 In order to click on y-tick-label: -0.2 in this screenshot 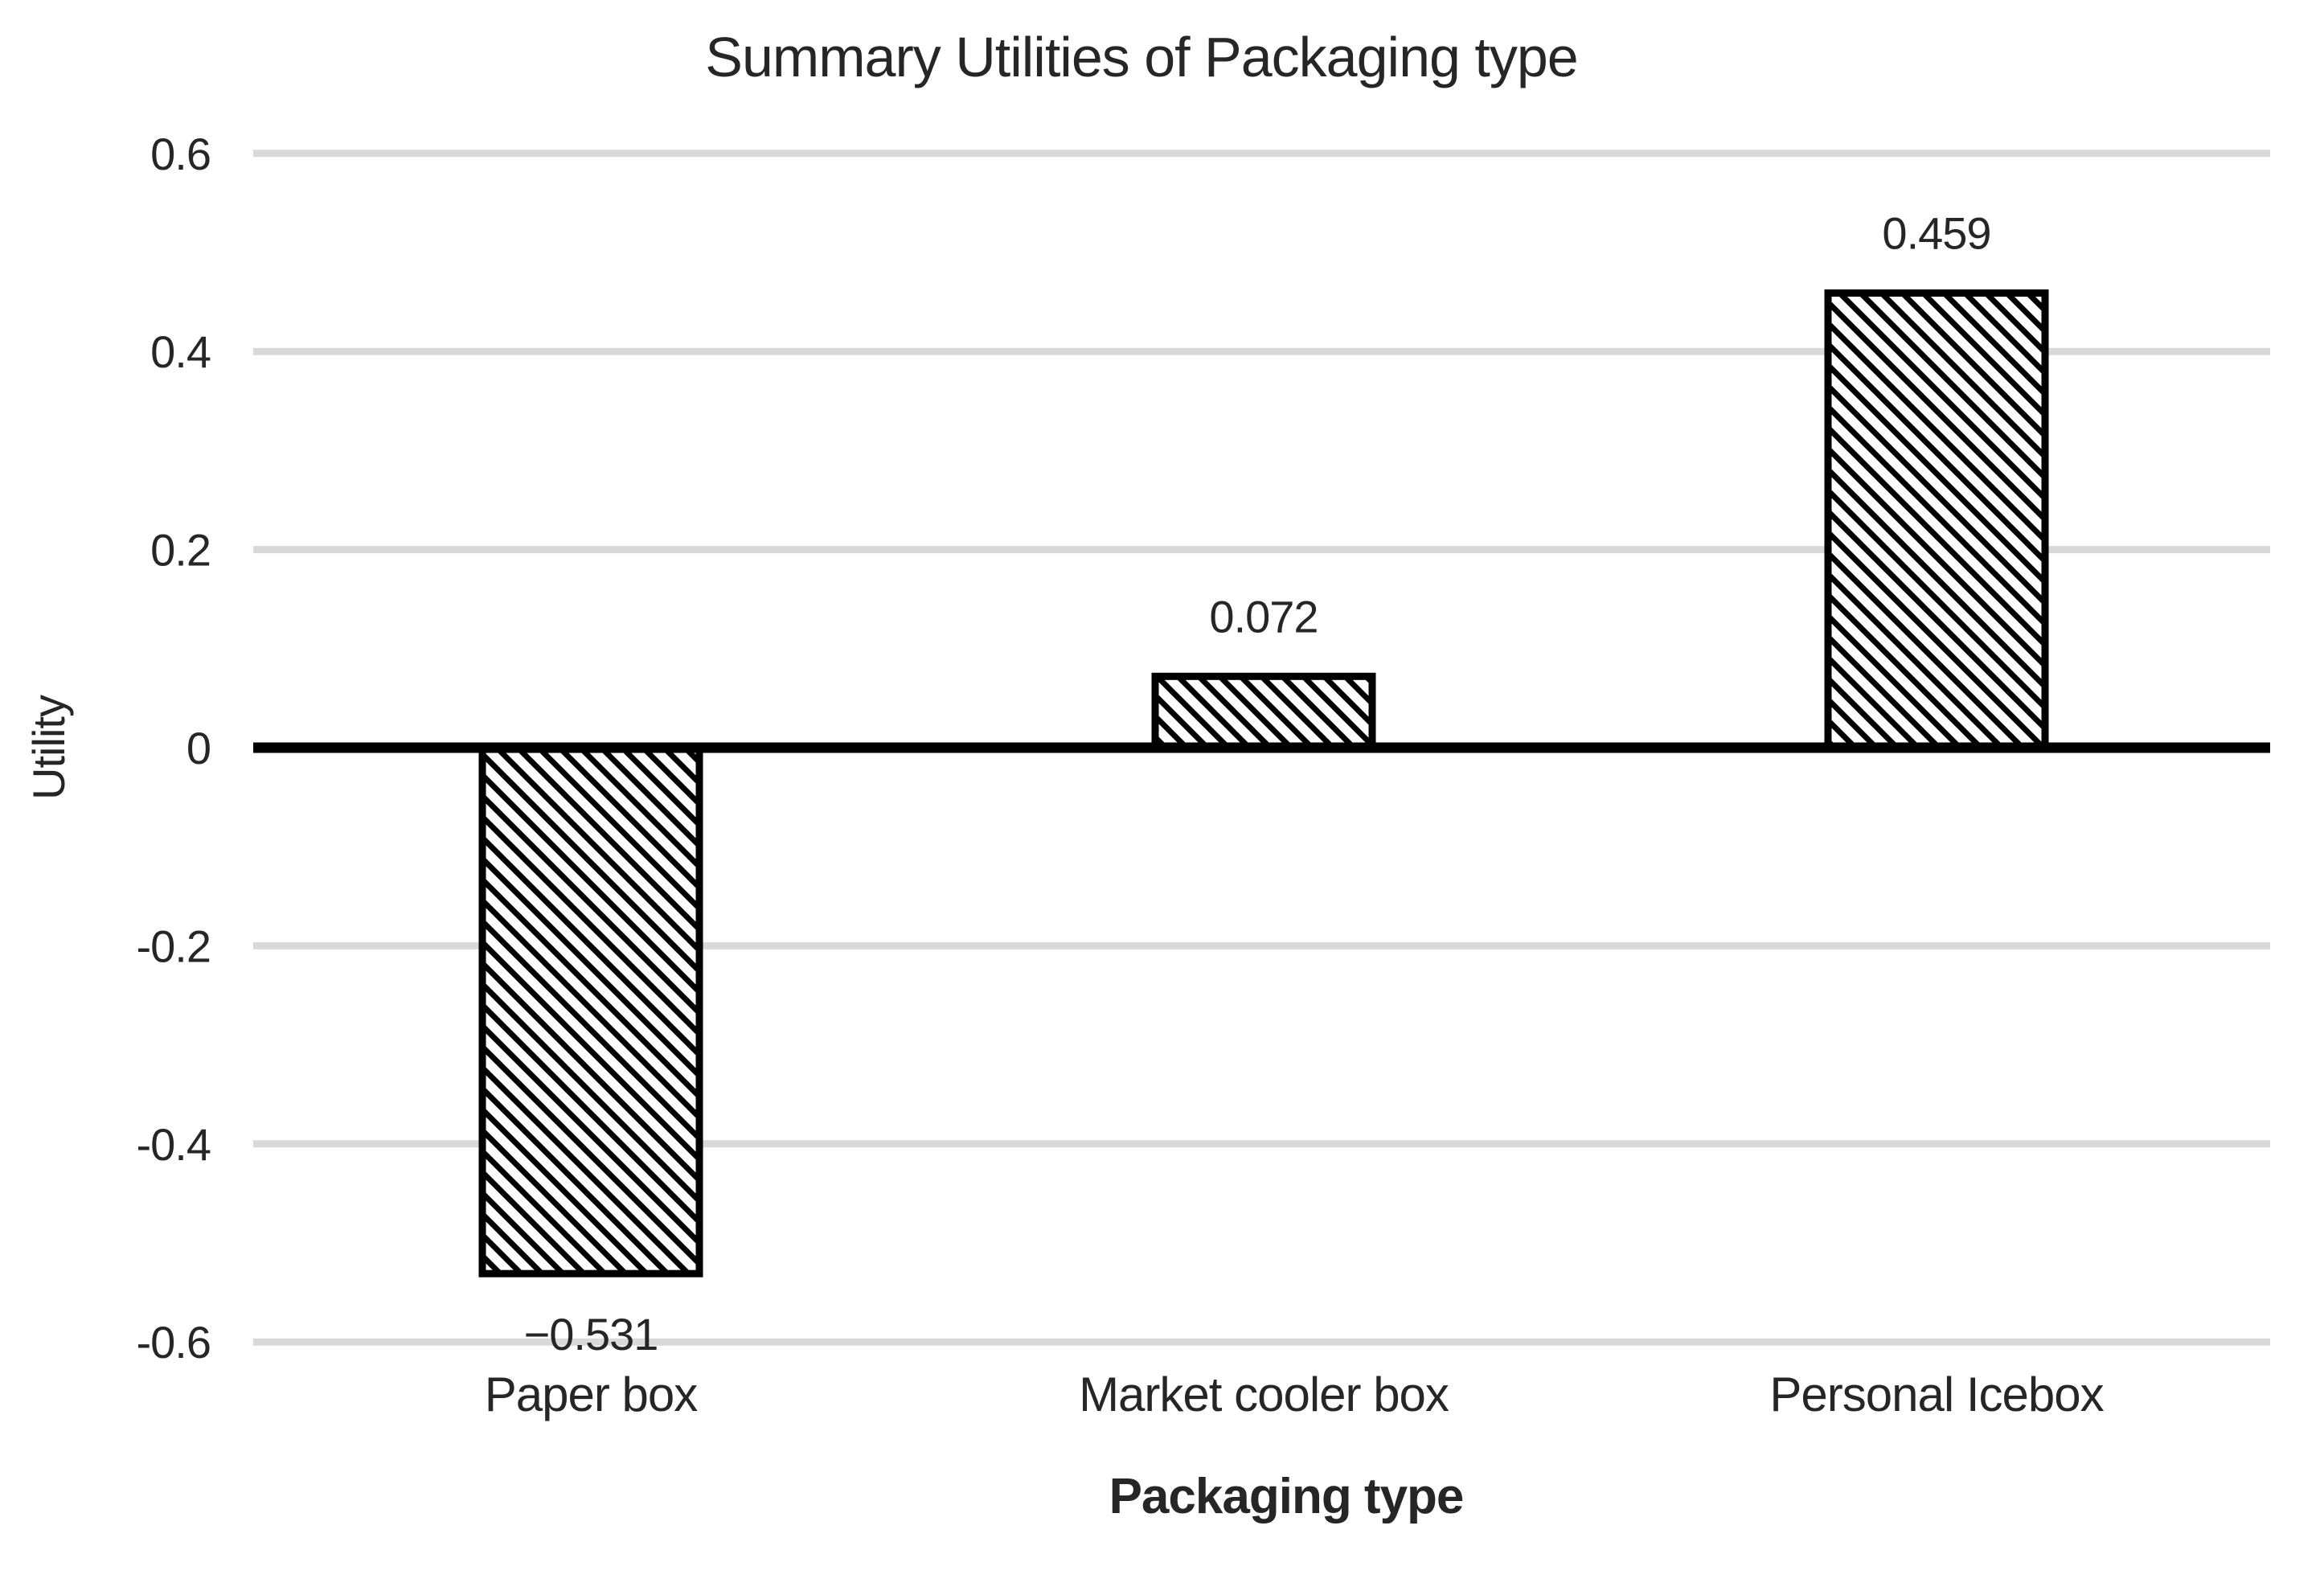, I will do `click(174, 946)`.